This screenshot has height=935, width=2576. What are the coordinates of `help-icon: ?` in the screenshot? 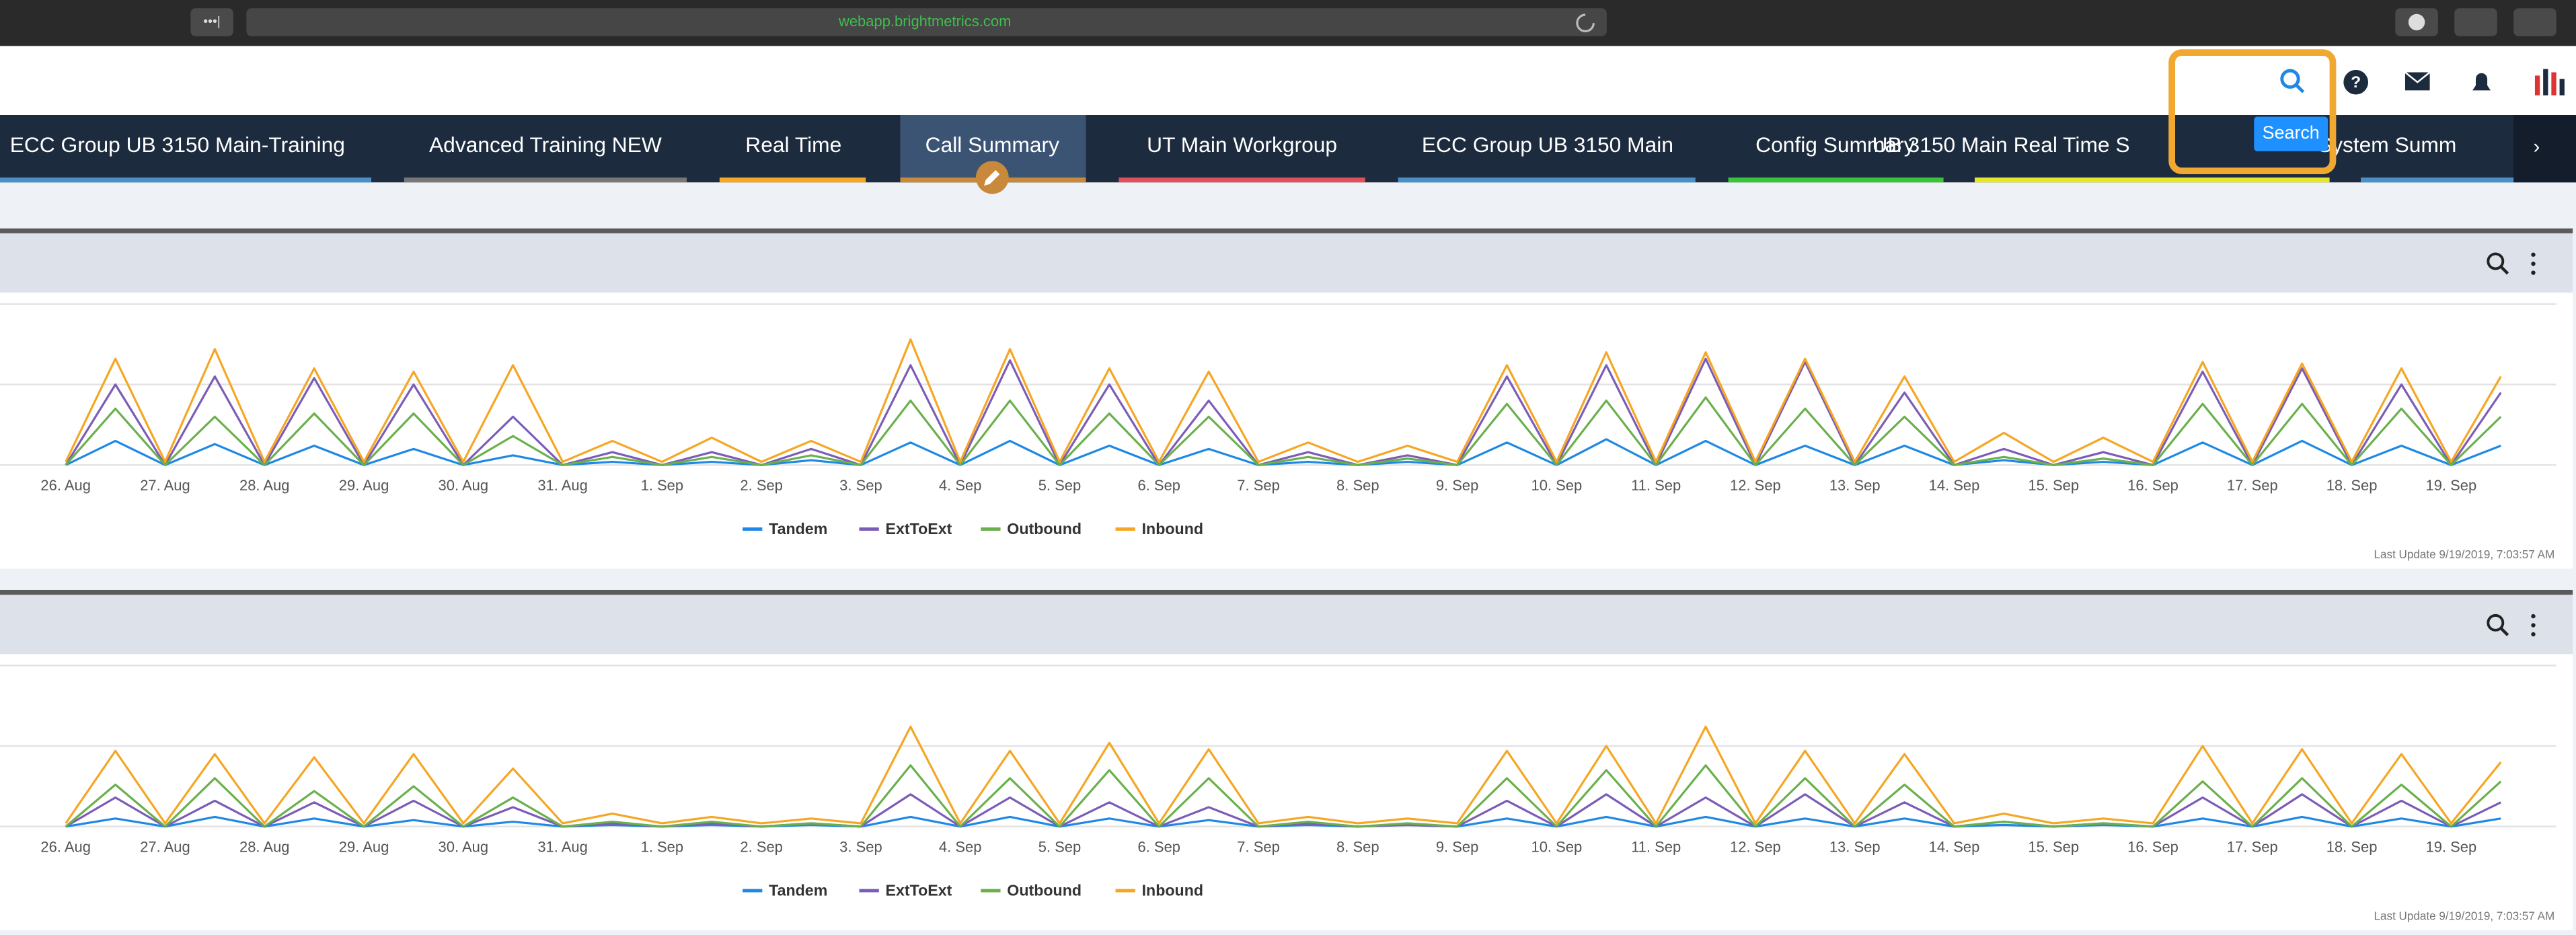 It's located at (2356, 82).